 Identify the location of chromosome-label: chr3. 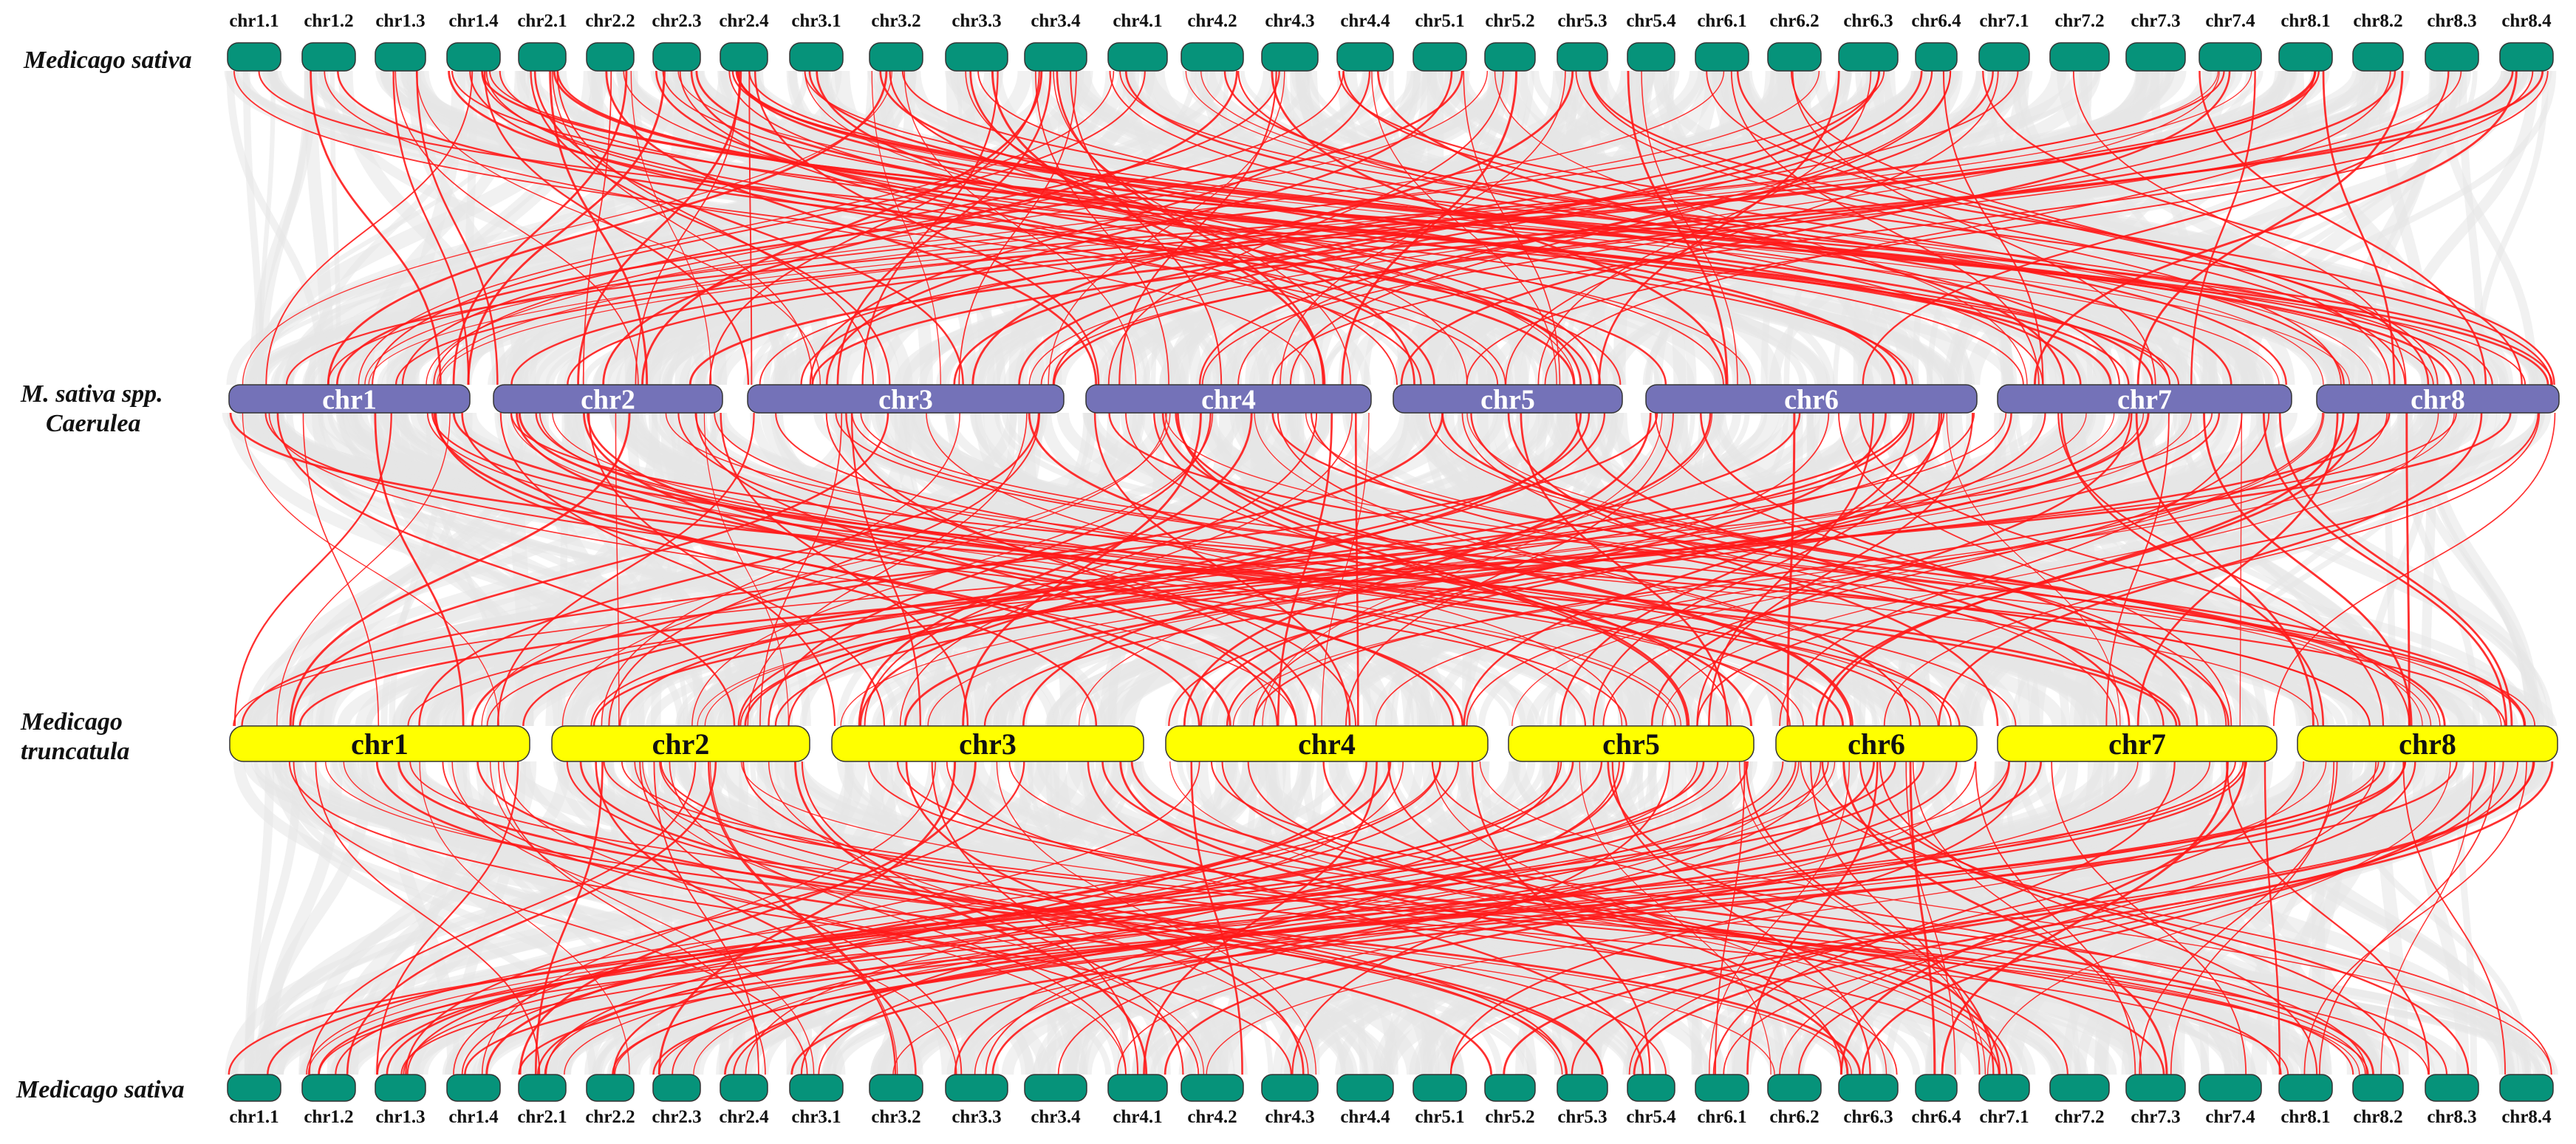
(988, 744).